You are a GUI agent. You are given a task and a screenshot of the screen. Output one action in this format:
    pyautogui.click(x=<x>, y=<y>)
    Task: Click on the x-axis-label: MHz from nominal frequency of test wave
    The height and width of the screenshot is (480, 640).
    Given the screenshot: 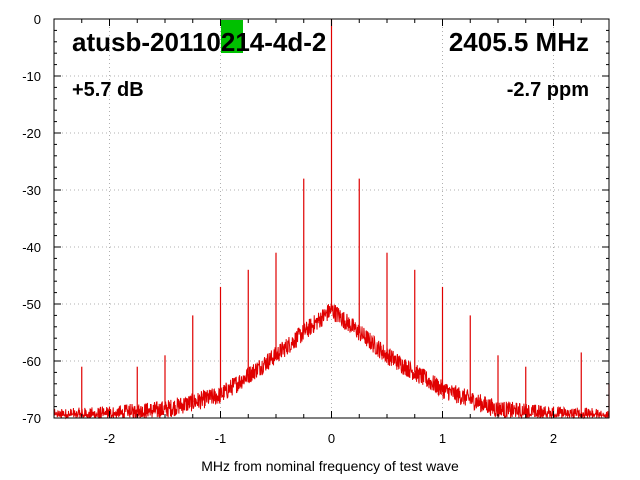 What is the action you would take?
    pyautogui.click(x=330, y=466)
    